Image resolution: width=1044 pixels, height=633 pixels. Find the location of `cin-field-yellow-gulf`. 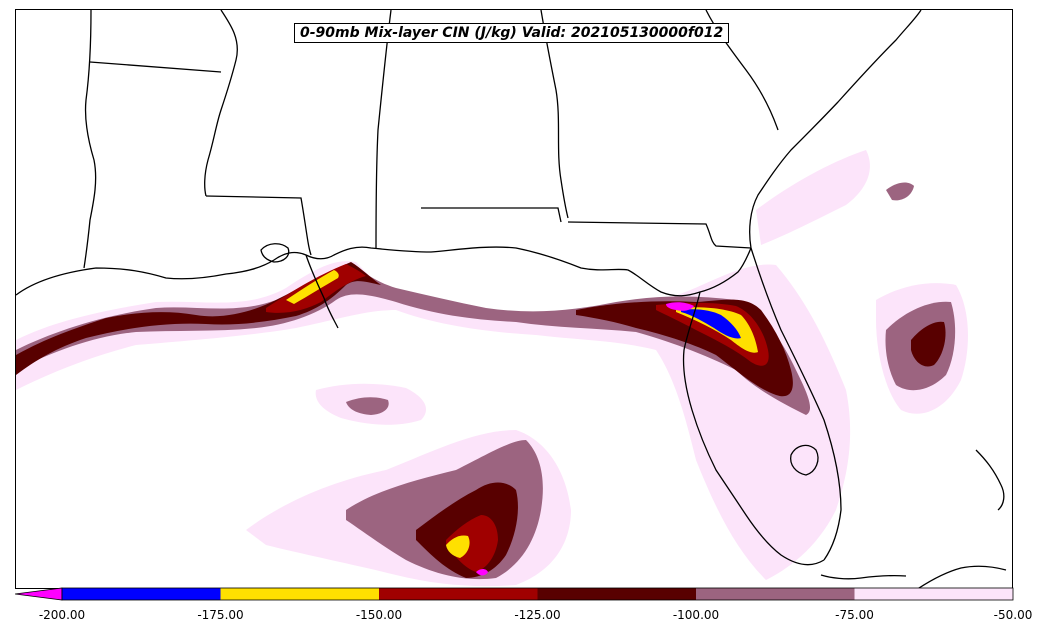

cin-field-yellow-gulf is located at coordinates (312, 287).